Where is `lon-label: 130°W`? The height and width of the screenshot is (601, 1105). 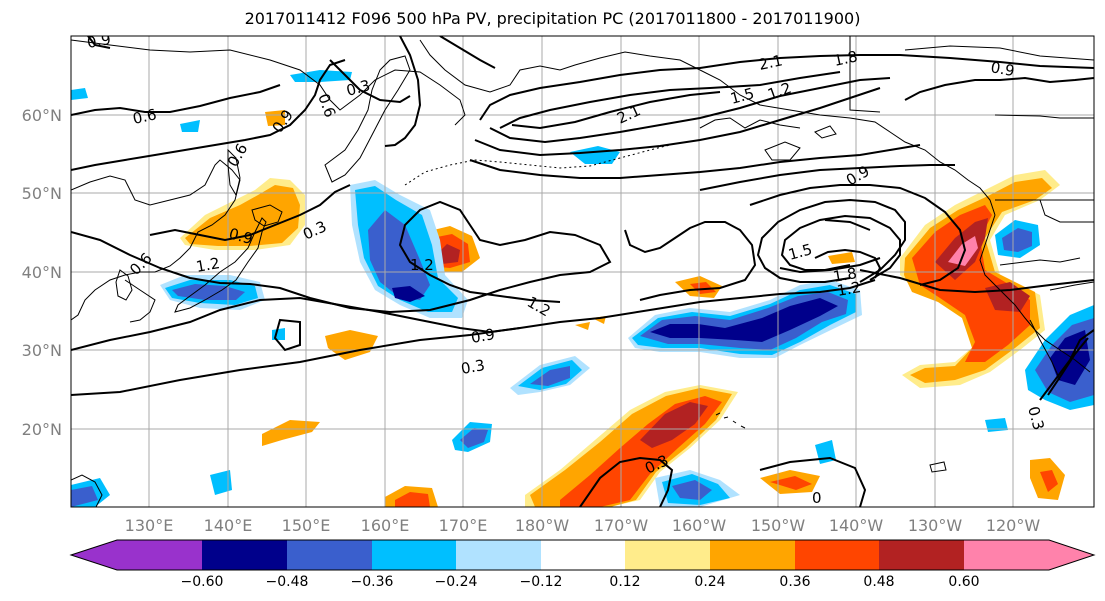
lon-label: 130°W is located at coordinates (935, 525).